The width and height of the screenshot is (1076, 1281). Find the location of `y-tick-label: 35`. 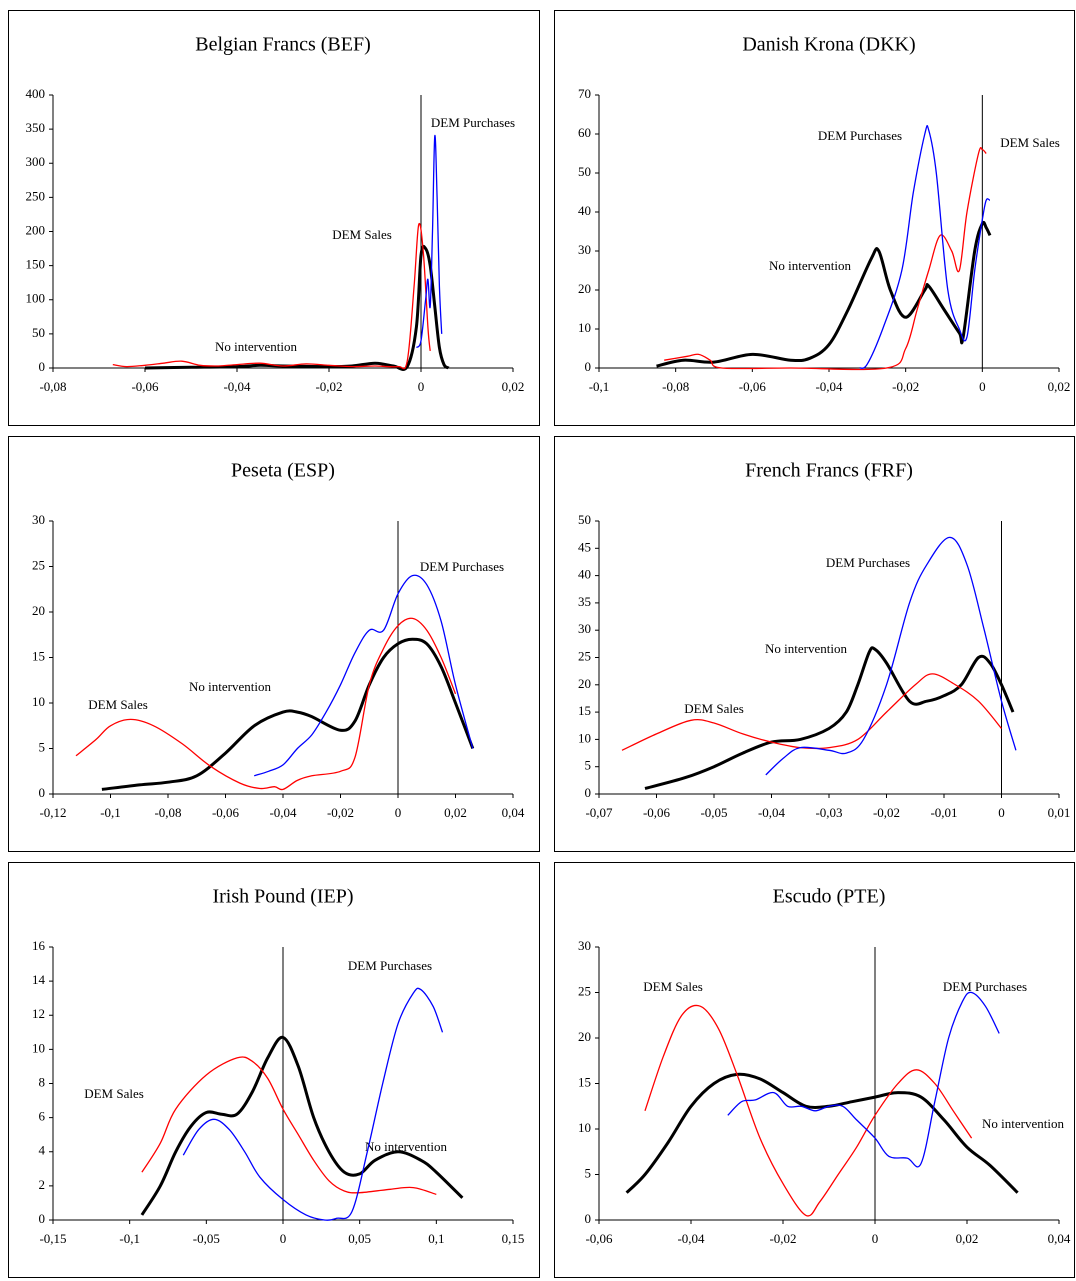

y-tick-label: 35 is located at coordinates (584, 601).